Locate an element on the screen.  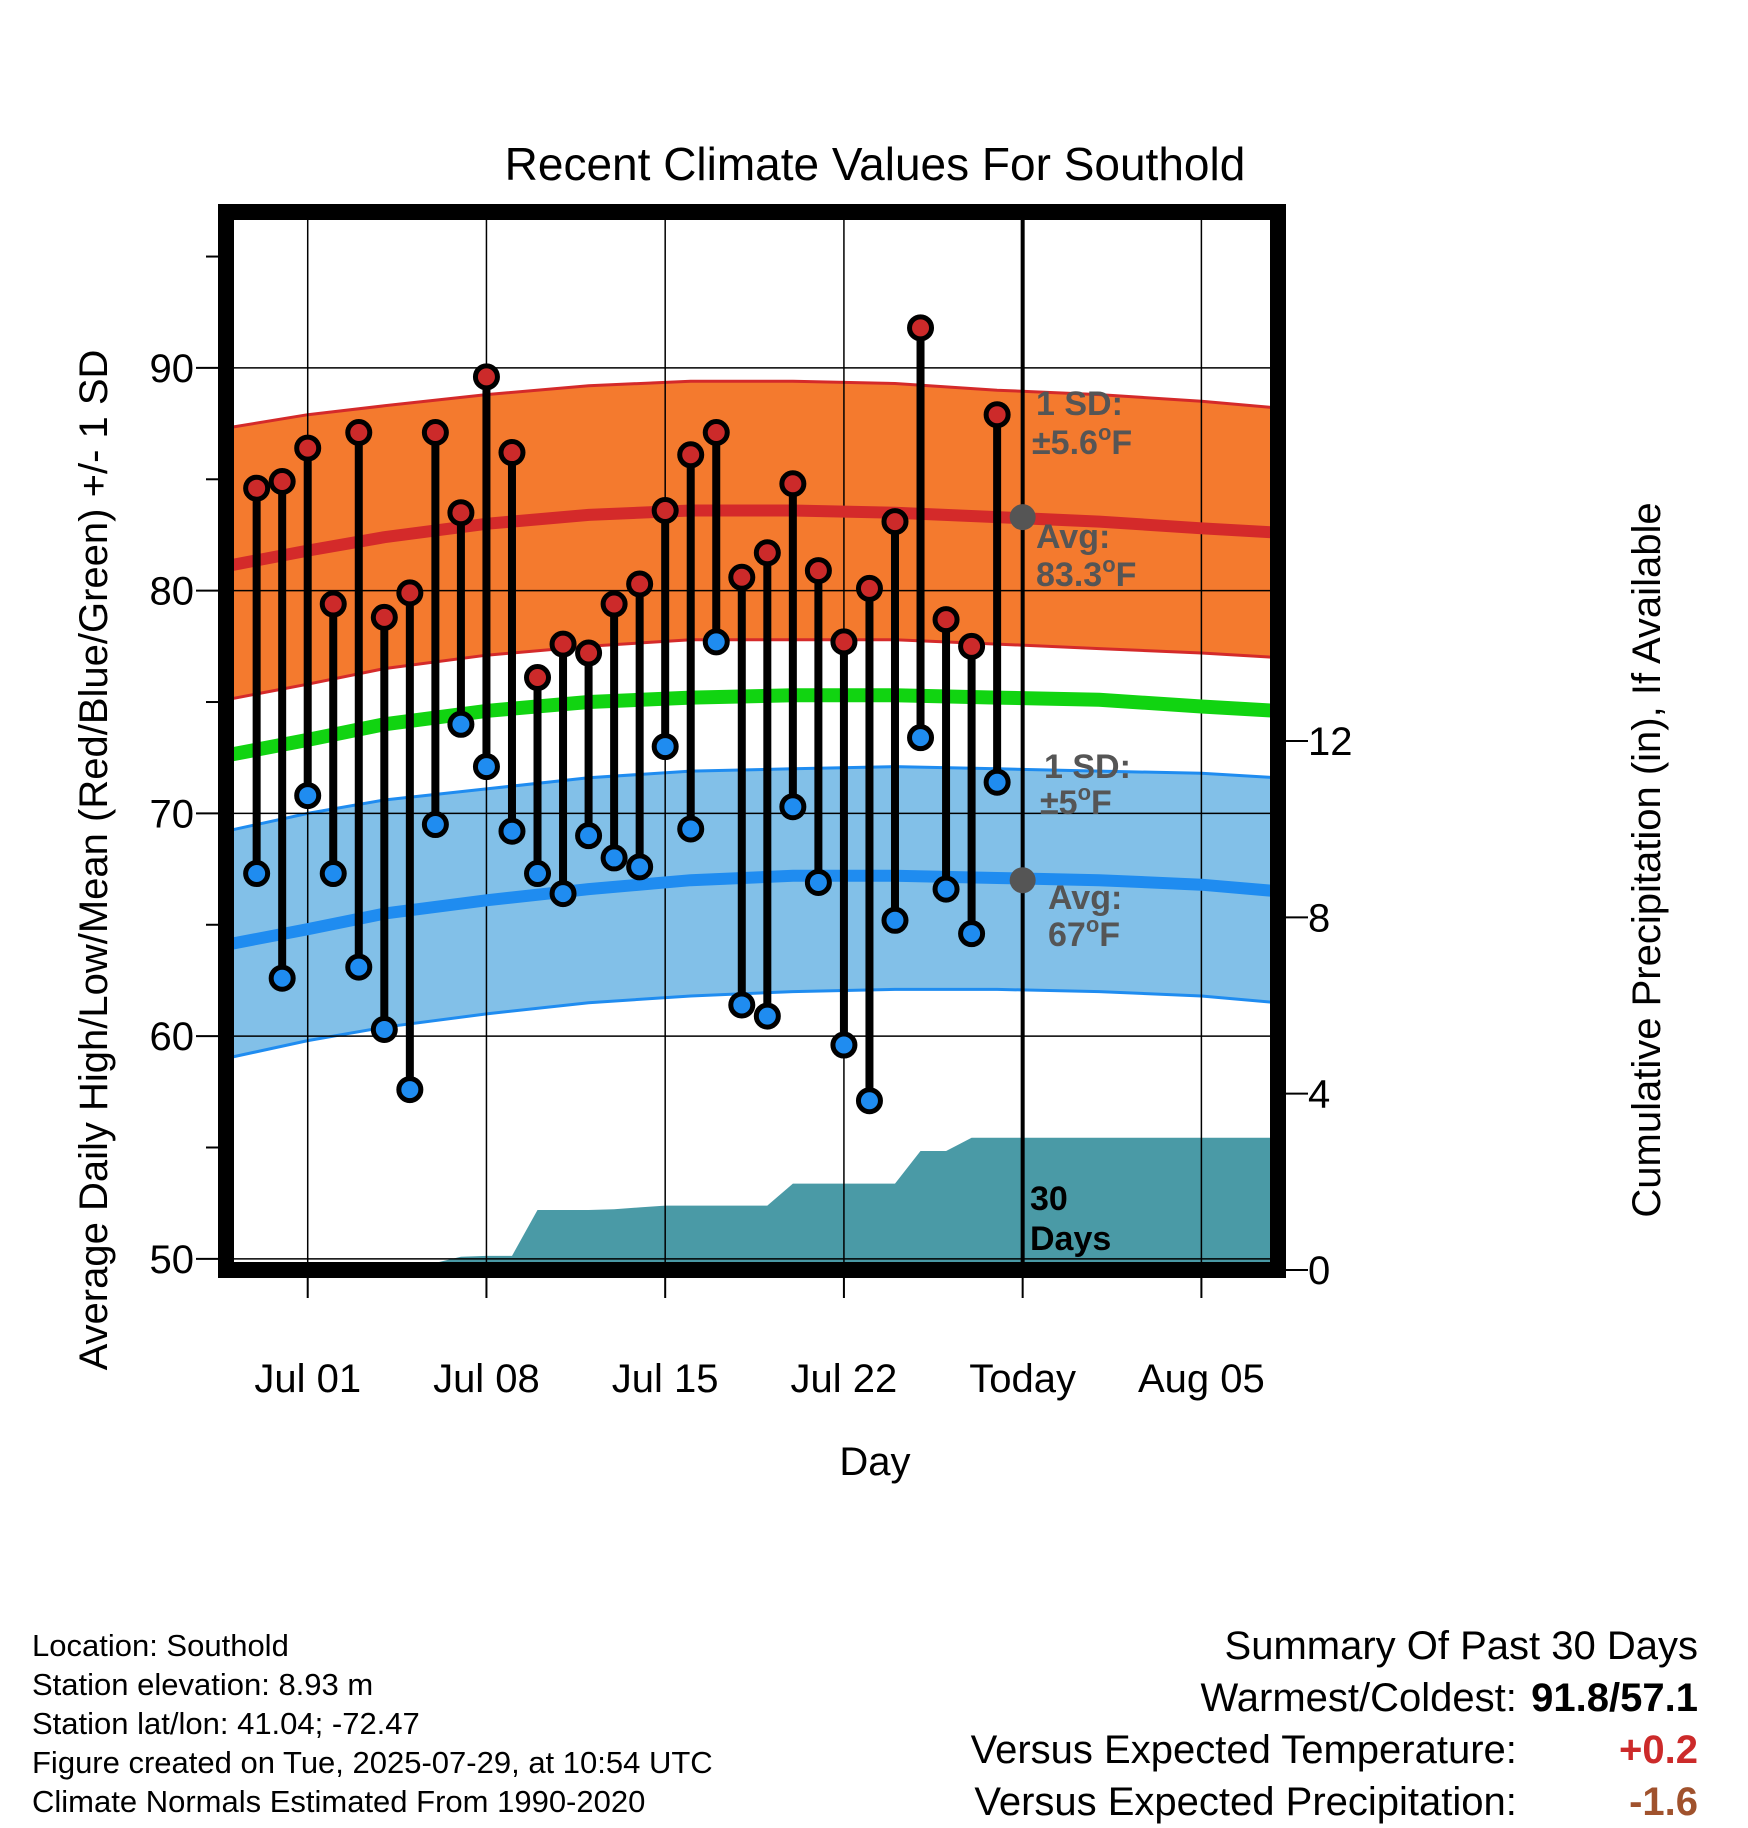
x-tick-label: Jul 01 is located at coordinates (307, 1379).